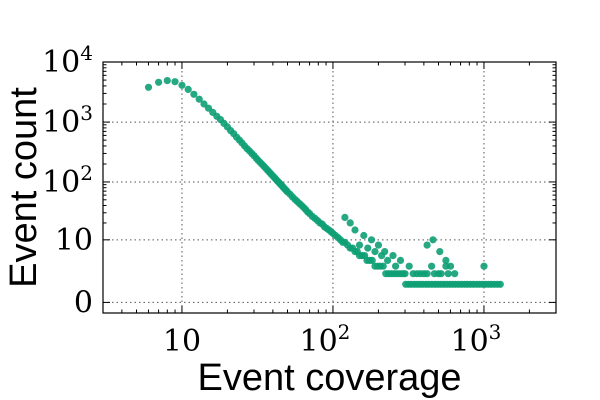 The width and height of the screenshot is (600, 400). I want to click on x-tick-label: 10³, so click(475, 339).